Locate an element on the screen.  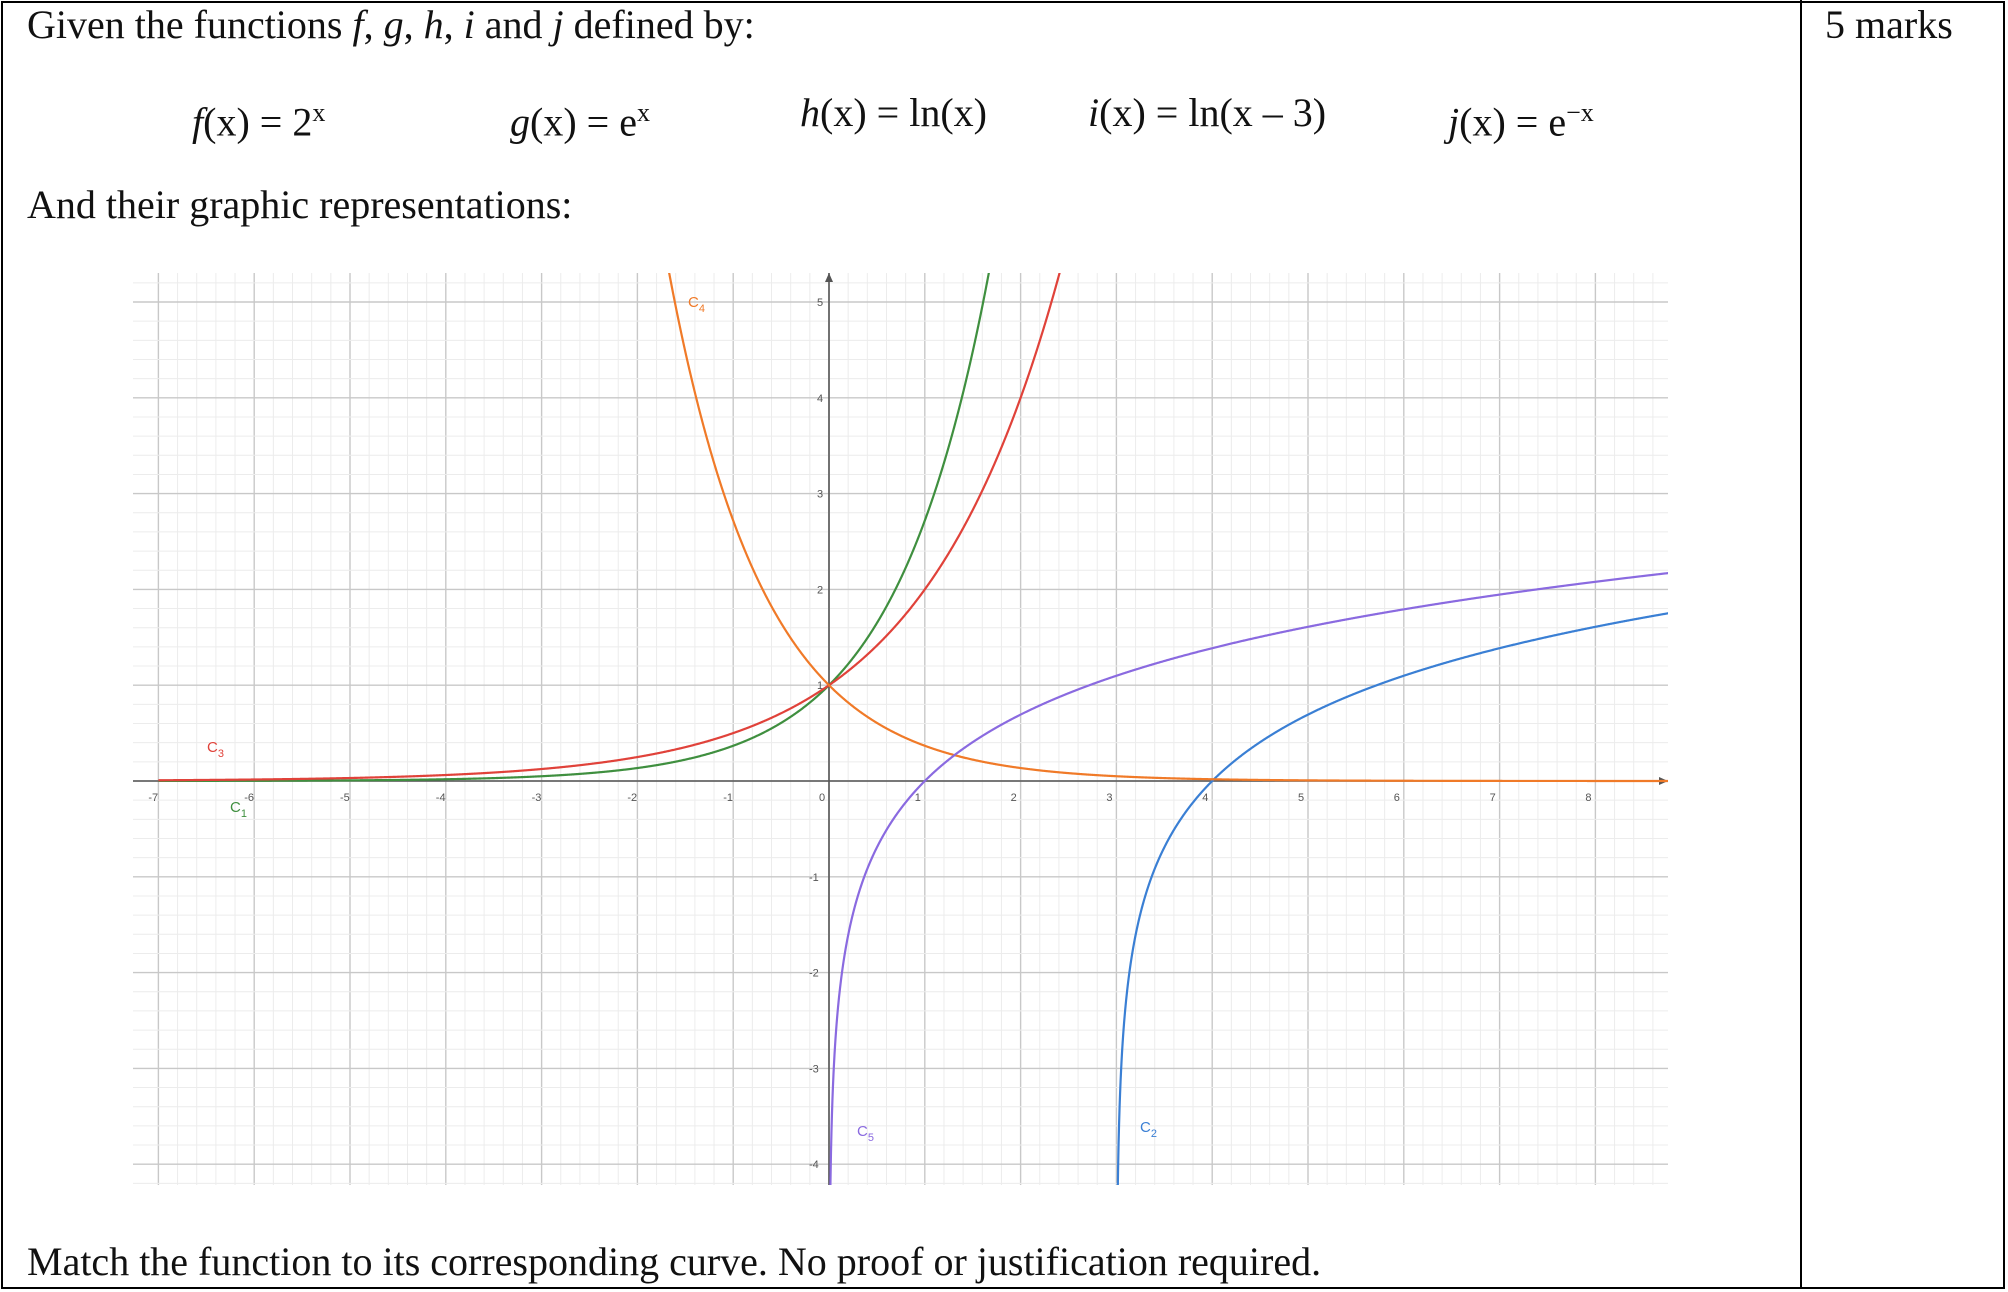
intro-sep-3: , is located at coordinates (448, 24).